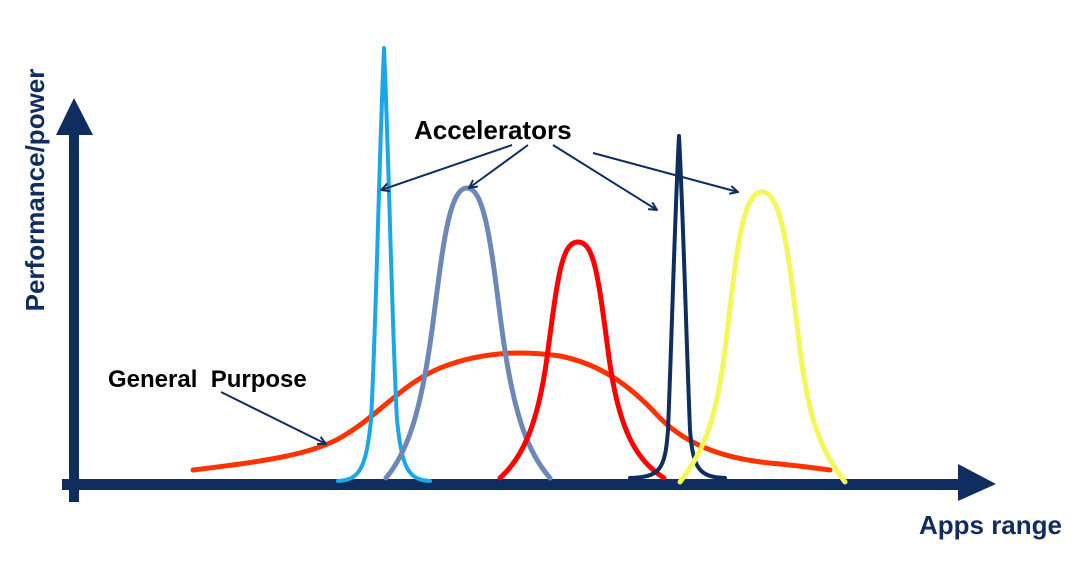  I want to click on accelerator-arrows, so click(559, 177).